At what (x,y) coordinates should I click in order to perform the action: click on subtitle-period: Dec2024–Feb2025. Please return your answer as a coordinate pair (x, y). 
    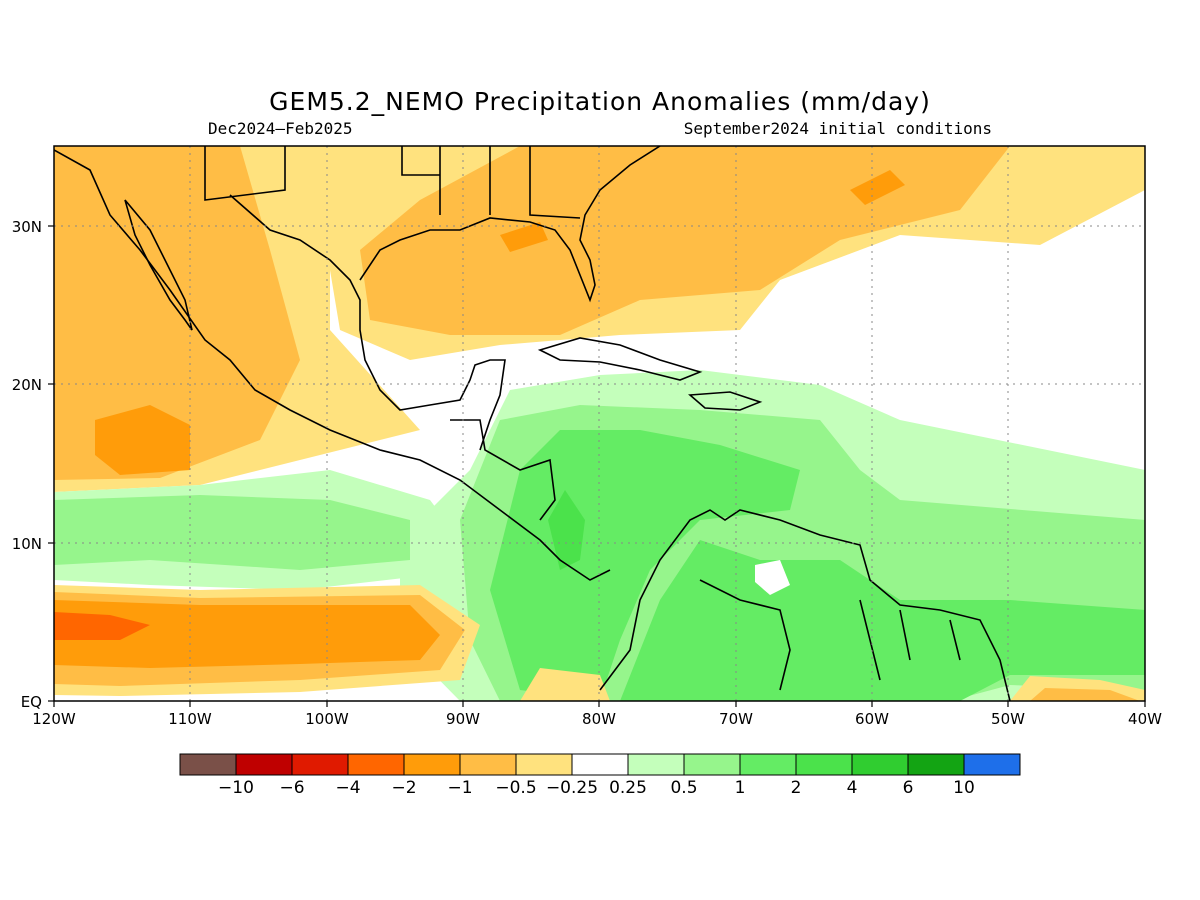
    Looking at the image, I should click on (280, 128).